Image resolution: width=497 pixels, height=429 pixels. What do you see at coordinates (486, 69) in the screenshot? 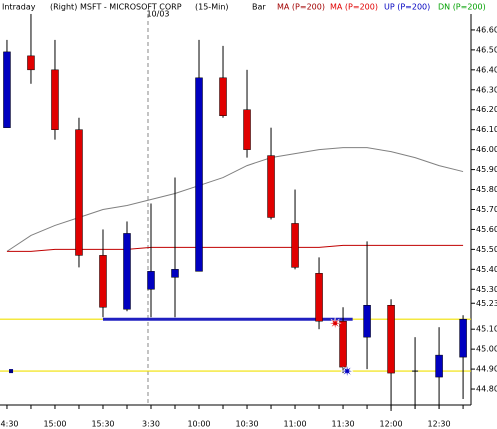
I see `y-tick-label: 46.40` at bounding box center [486, 69].